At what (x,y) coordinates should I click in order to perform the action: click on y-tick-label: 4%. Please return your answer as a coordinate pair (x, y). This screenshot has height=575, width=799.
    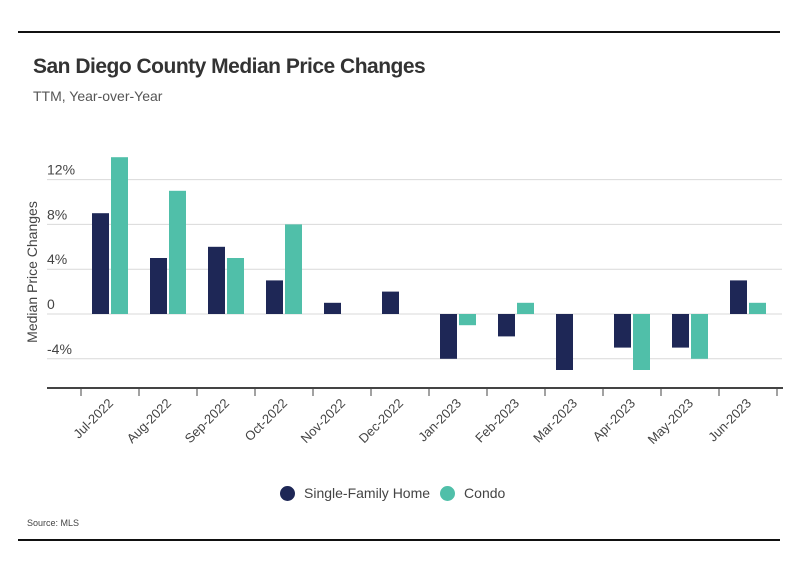
    Looking at the image, I should click on (57, 259).